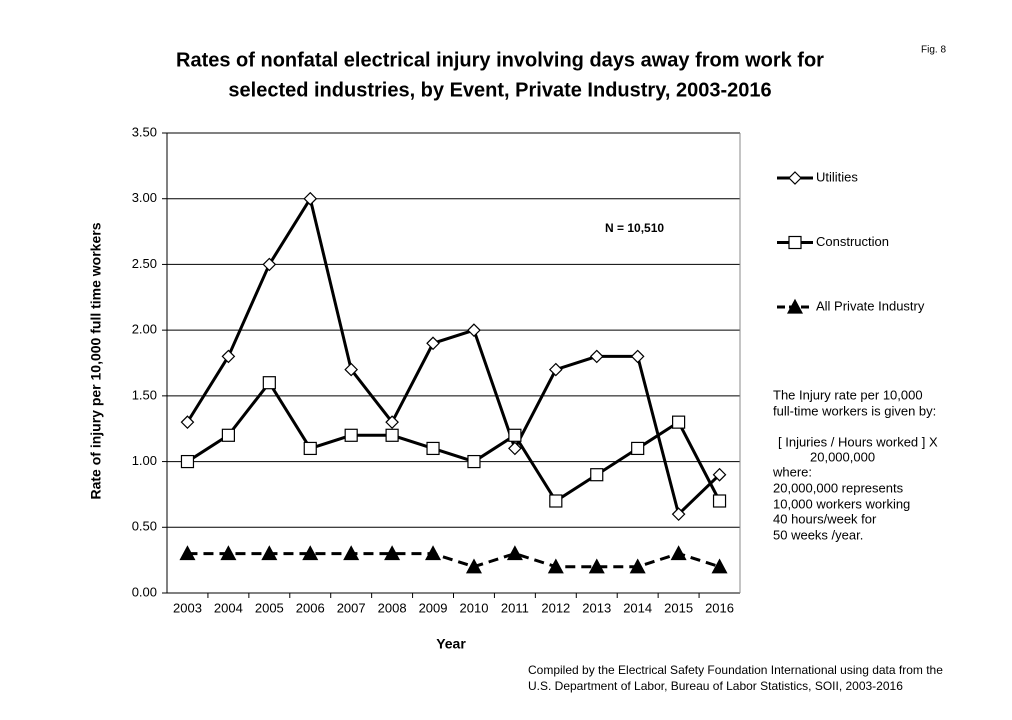 This screenshot has height=720, width=1012. Describe the element at coordinates (144, 526) in the screenshot. I see `y-tick-label: 0.50` at that location.